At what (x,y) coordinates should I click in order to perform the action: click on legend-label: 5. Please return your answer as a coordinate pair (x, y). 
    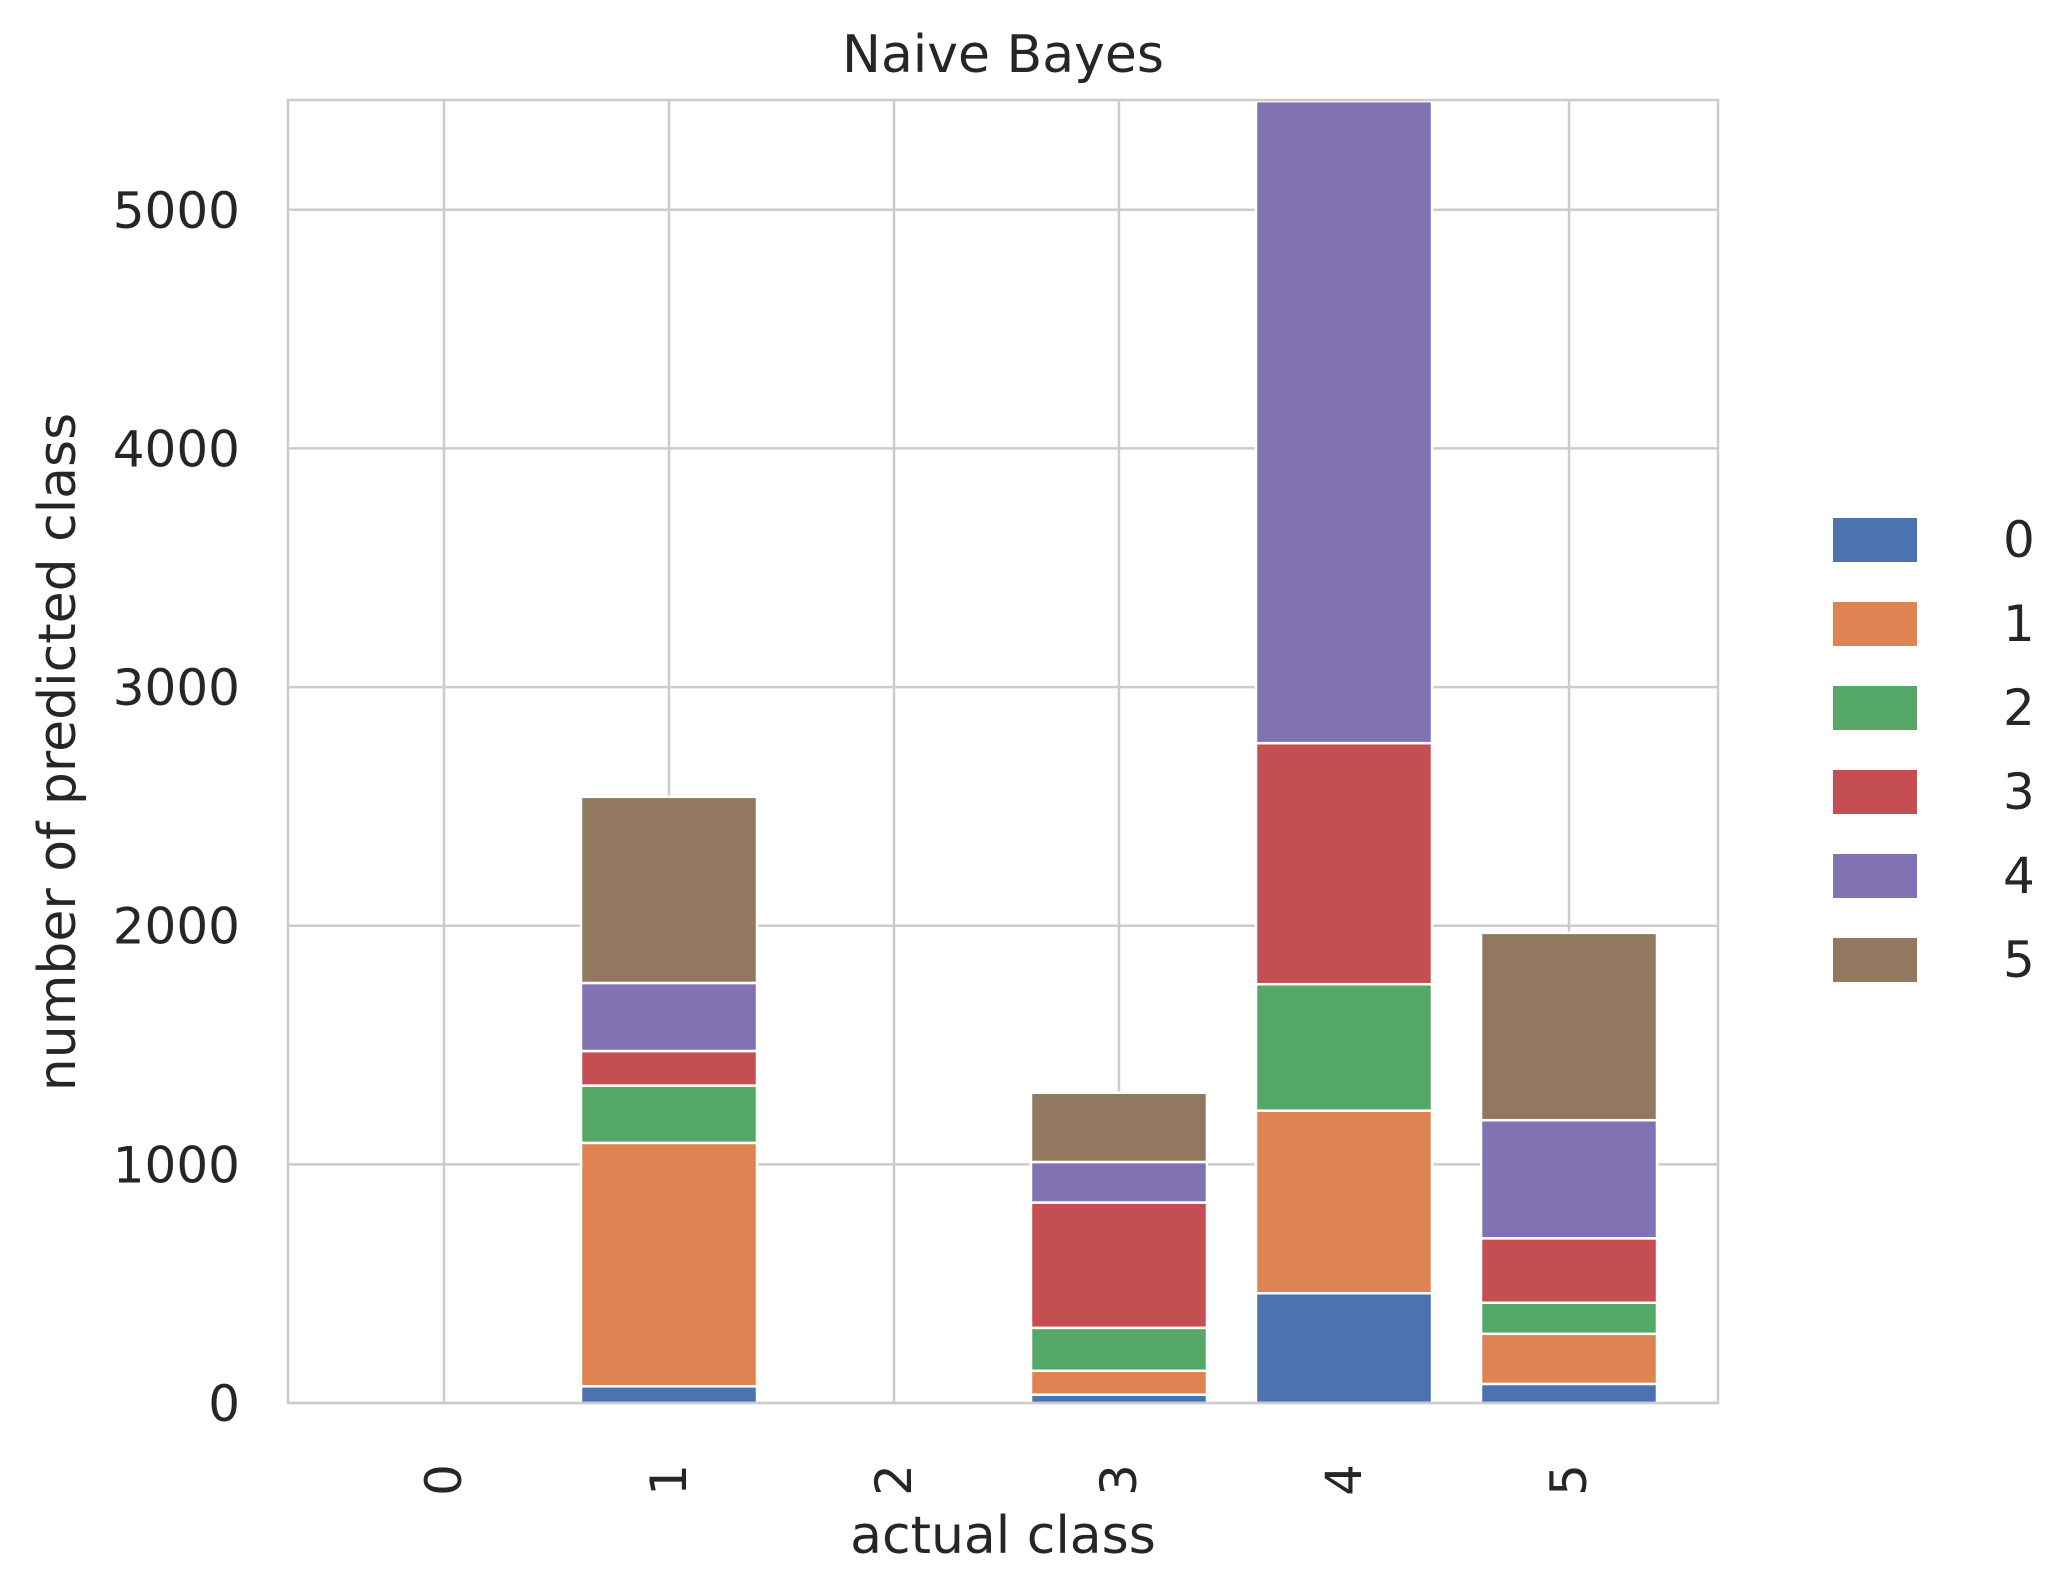
    Looking at the image, I should click on (2019, 960).